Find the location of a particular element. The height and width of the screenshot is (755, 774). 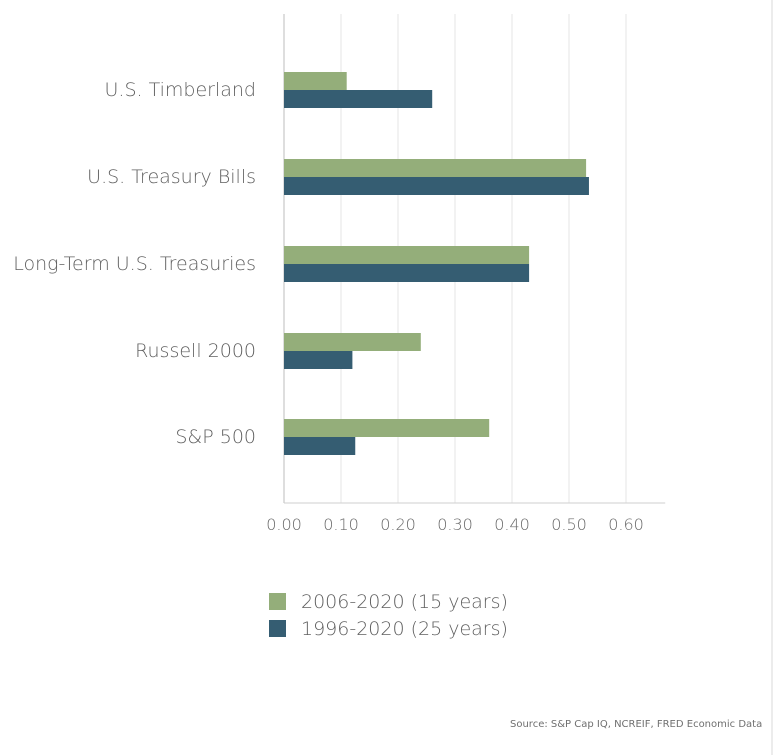

x-tick-label: 0.50 is located at coordinates (569, 524).